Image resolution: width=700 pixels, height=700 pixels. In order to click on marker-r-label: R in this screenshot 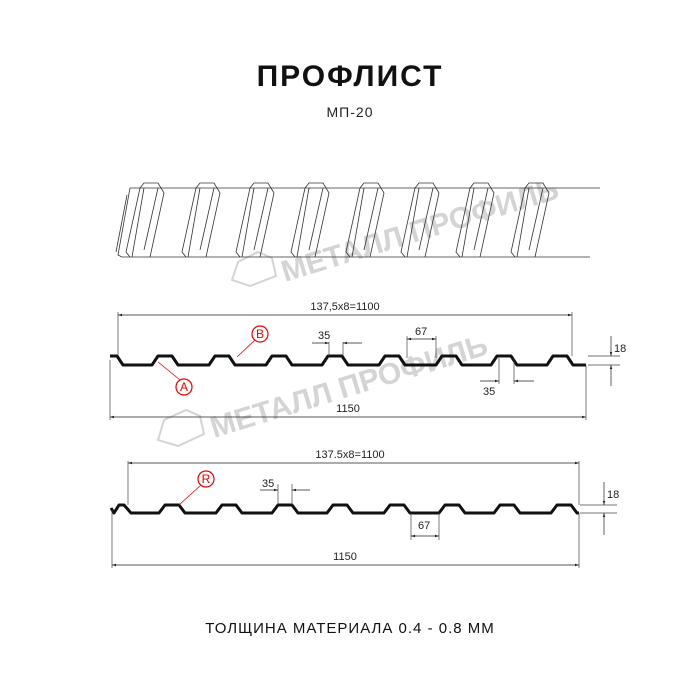, I will do `click(206, 479)`.